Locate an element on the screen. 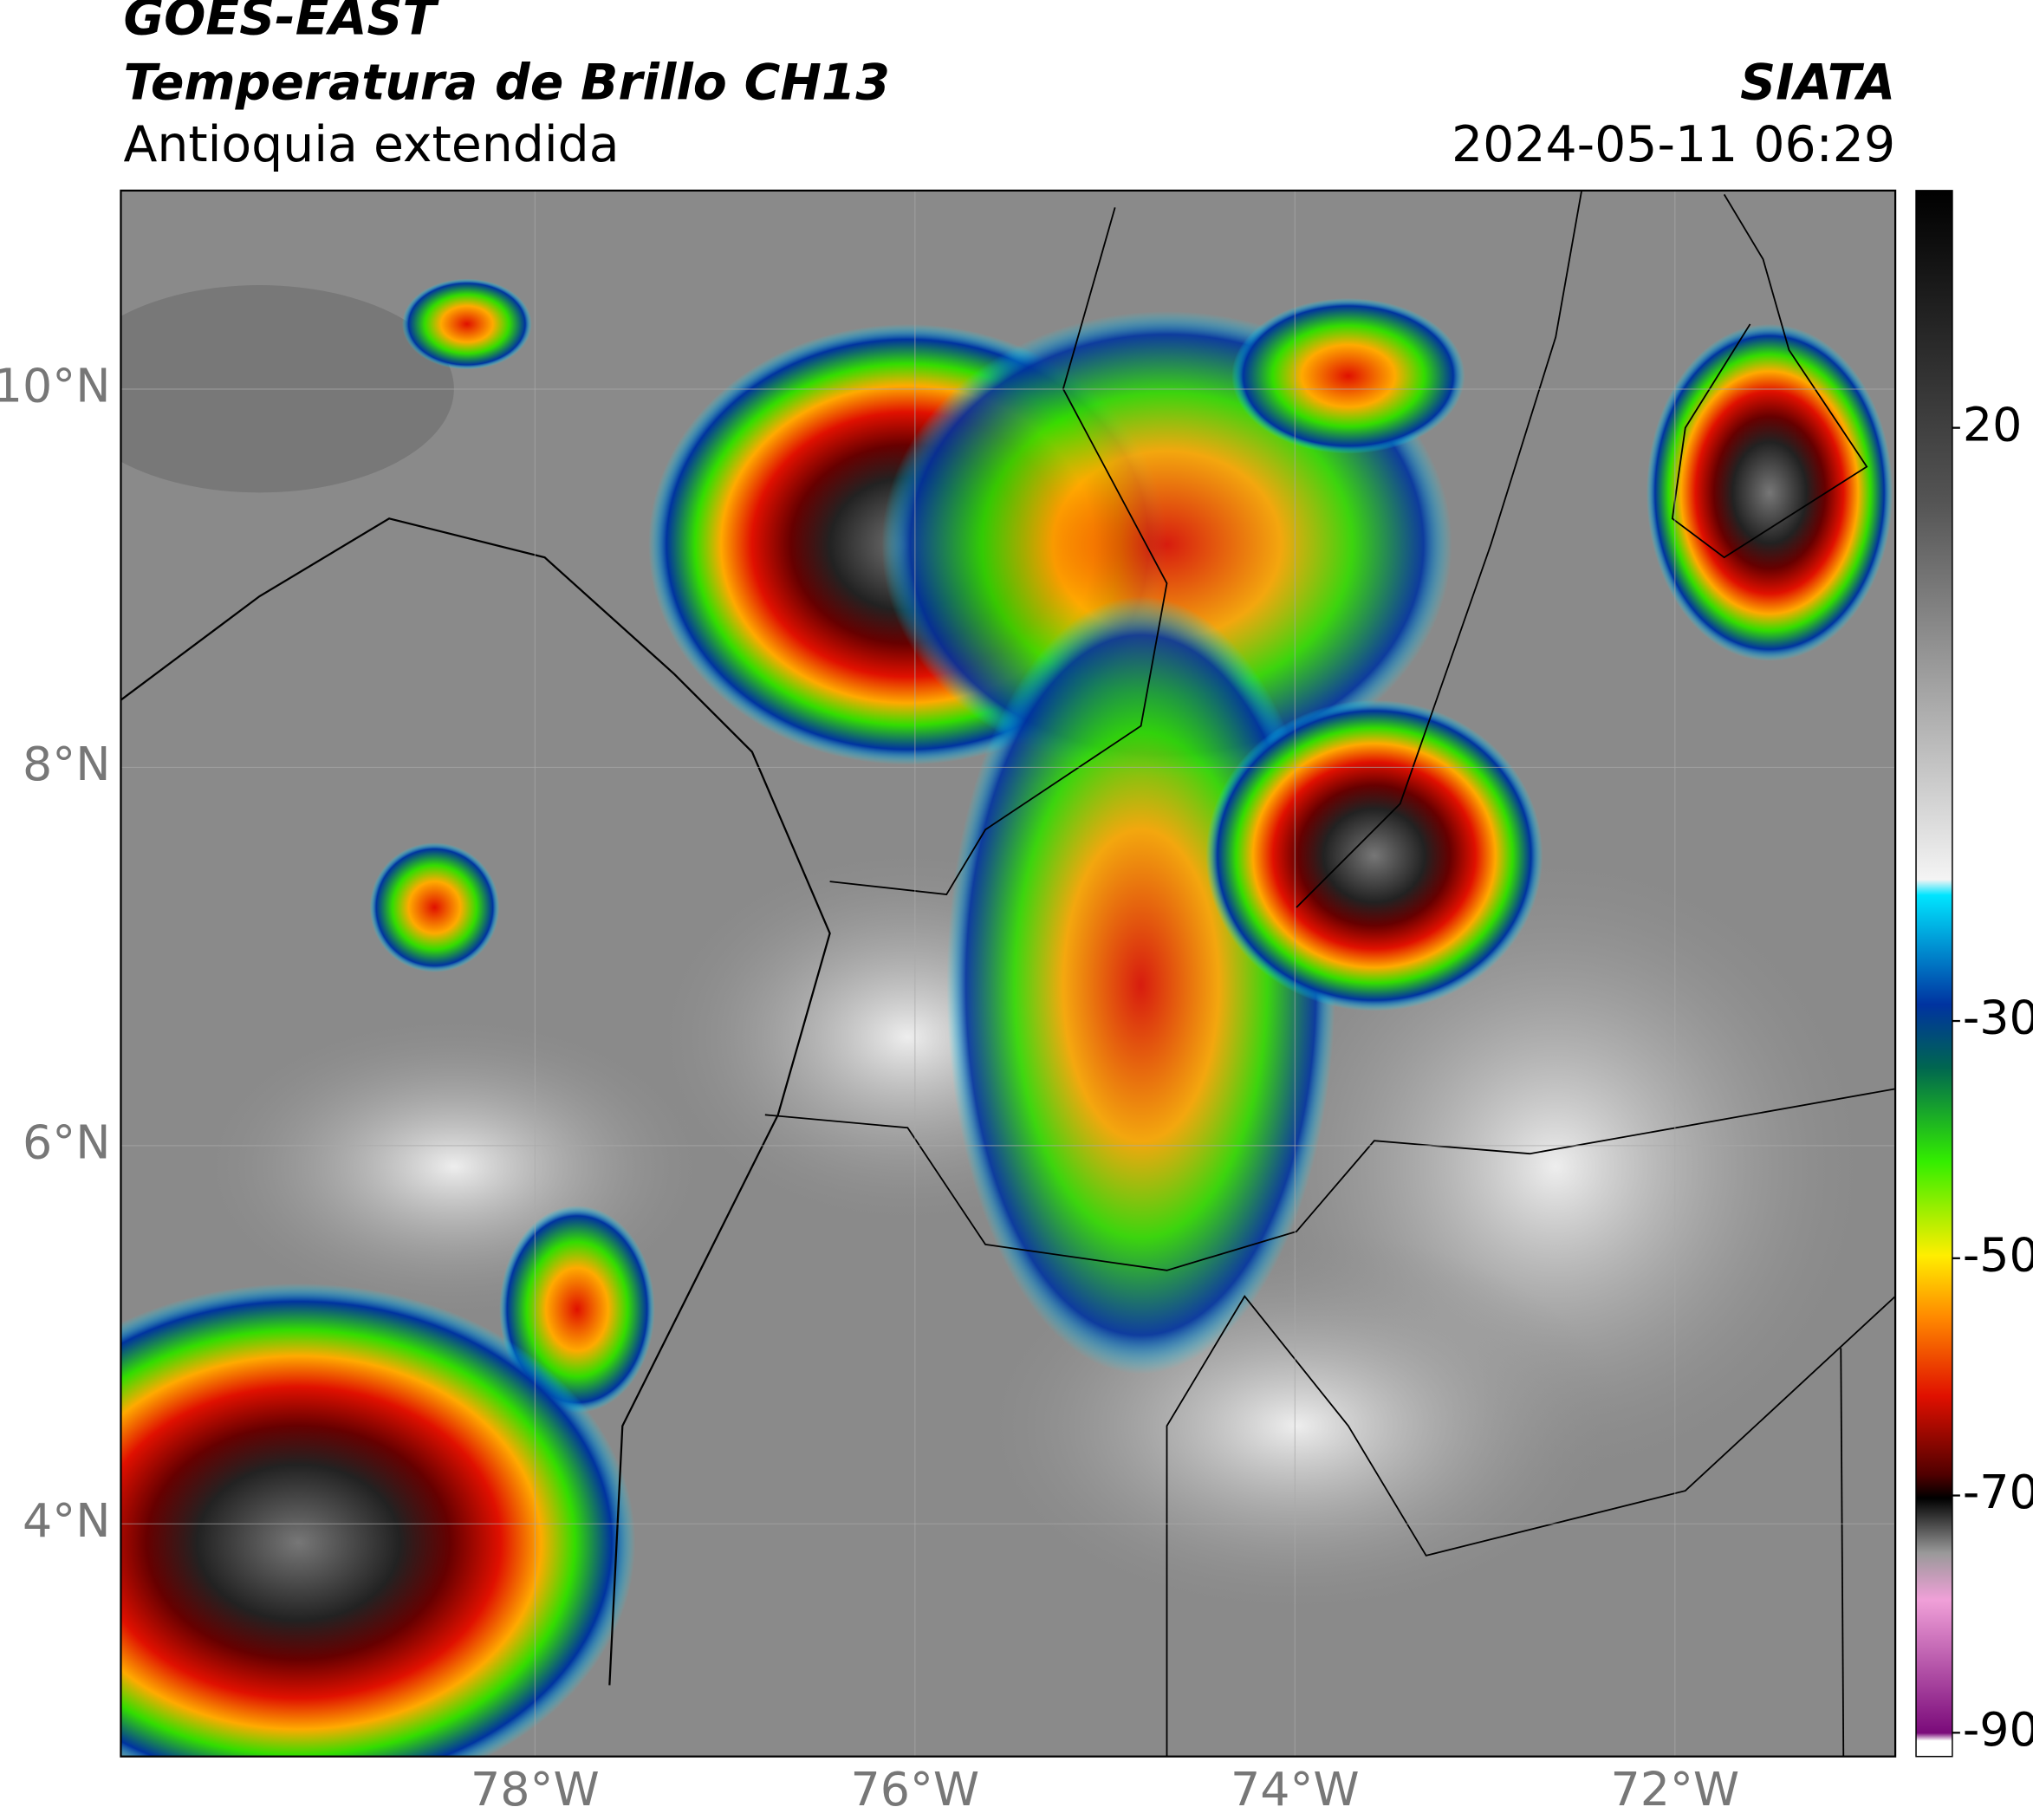 This screenshot has width=2033, height=1820. lon-tick-label: 78°W is located at coordinates (535, 1789).